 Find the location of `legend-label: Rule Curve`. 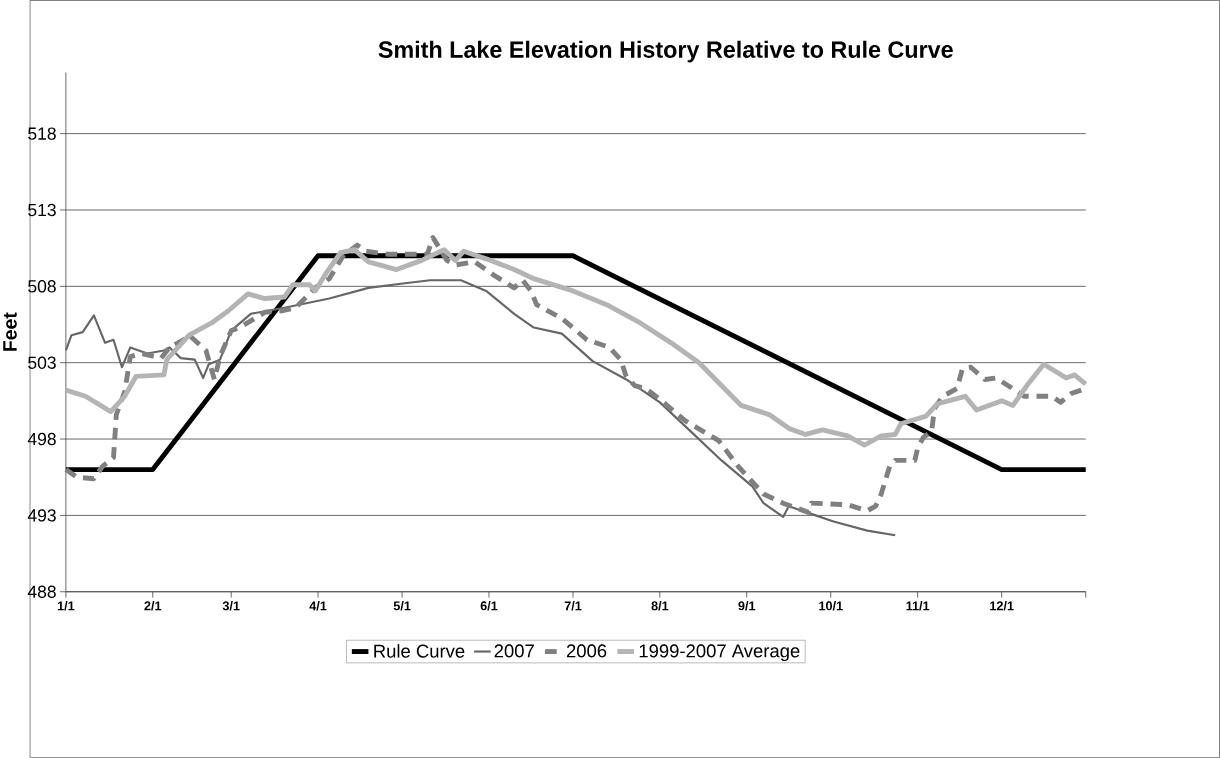

legend-label: Rule Curve is located at coordinates (419, 651).